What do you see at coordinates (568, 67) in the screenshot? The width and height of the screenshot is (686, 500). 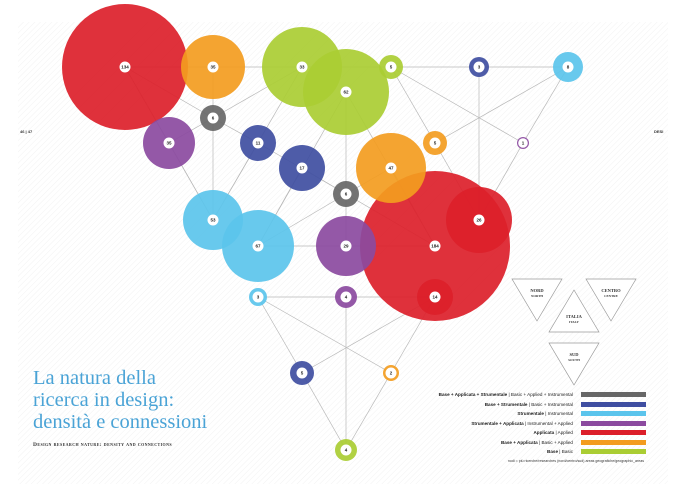 I see `node-label: 8` at bounding box center [568, 67].